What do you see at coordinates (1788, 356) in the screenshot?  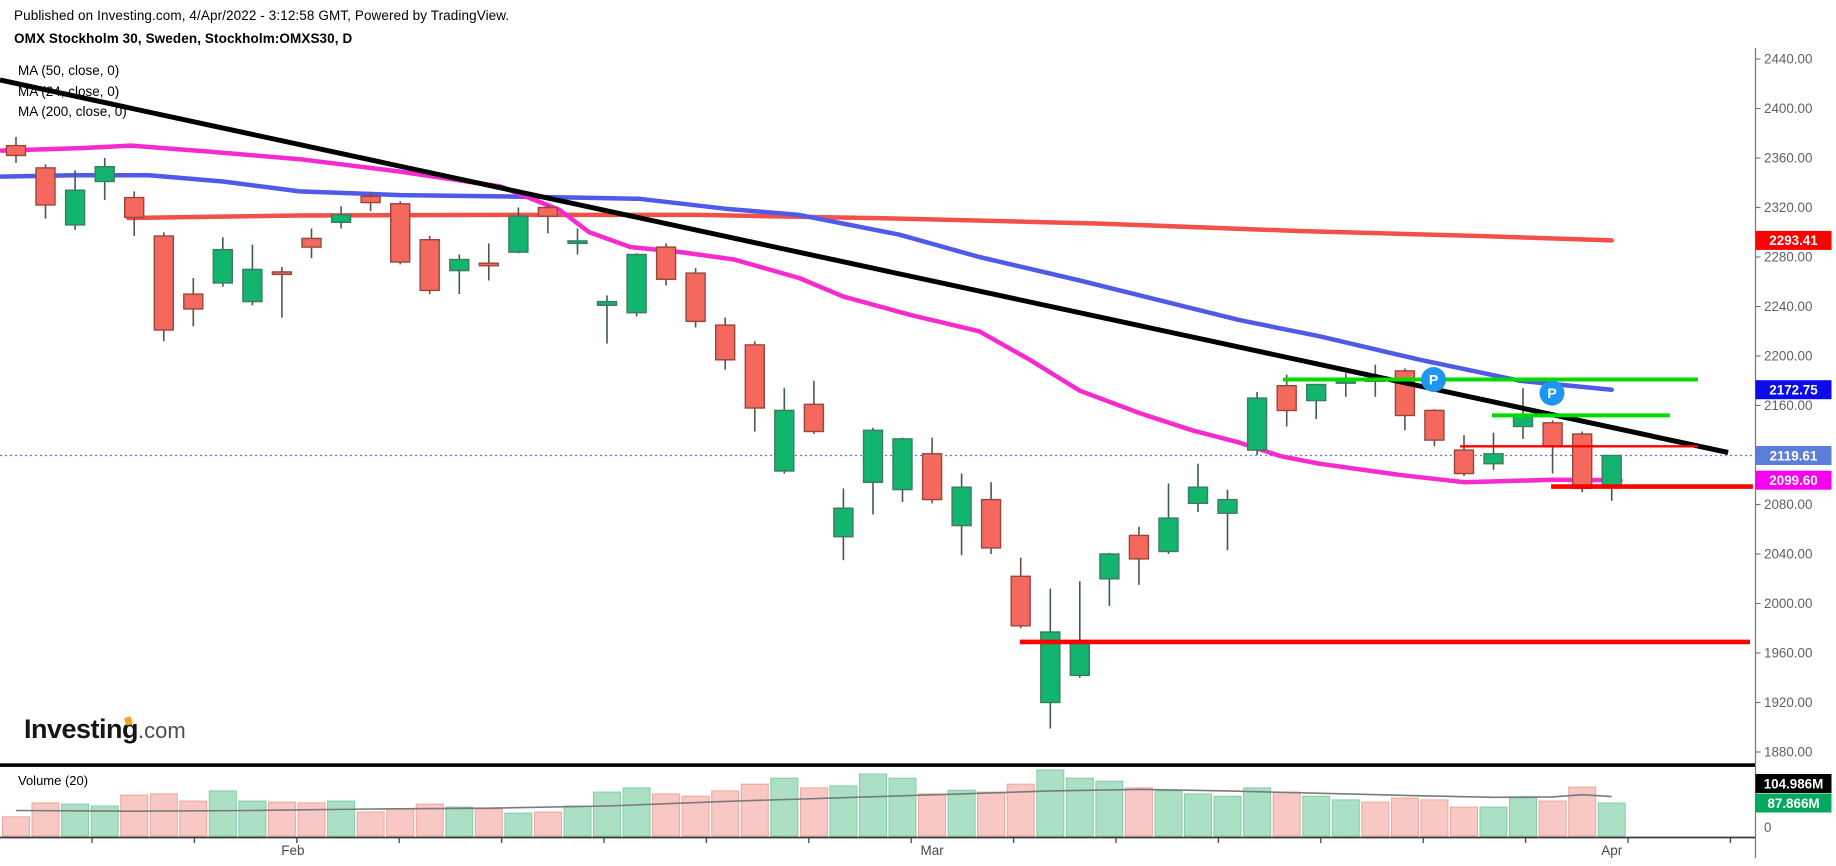 I see `svg-text: 2200.00` at bounding box center [1788, 356].